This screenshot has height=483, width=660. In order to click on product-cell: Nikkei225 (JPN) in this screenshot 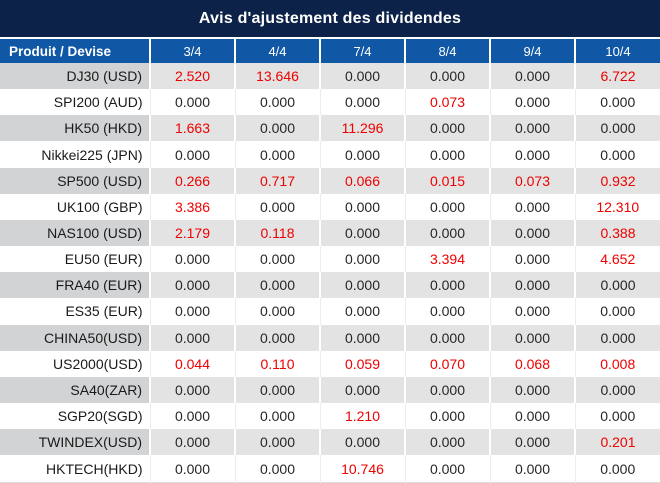, I will do `click(75, 154)`.